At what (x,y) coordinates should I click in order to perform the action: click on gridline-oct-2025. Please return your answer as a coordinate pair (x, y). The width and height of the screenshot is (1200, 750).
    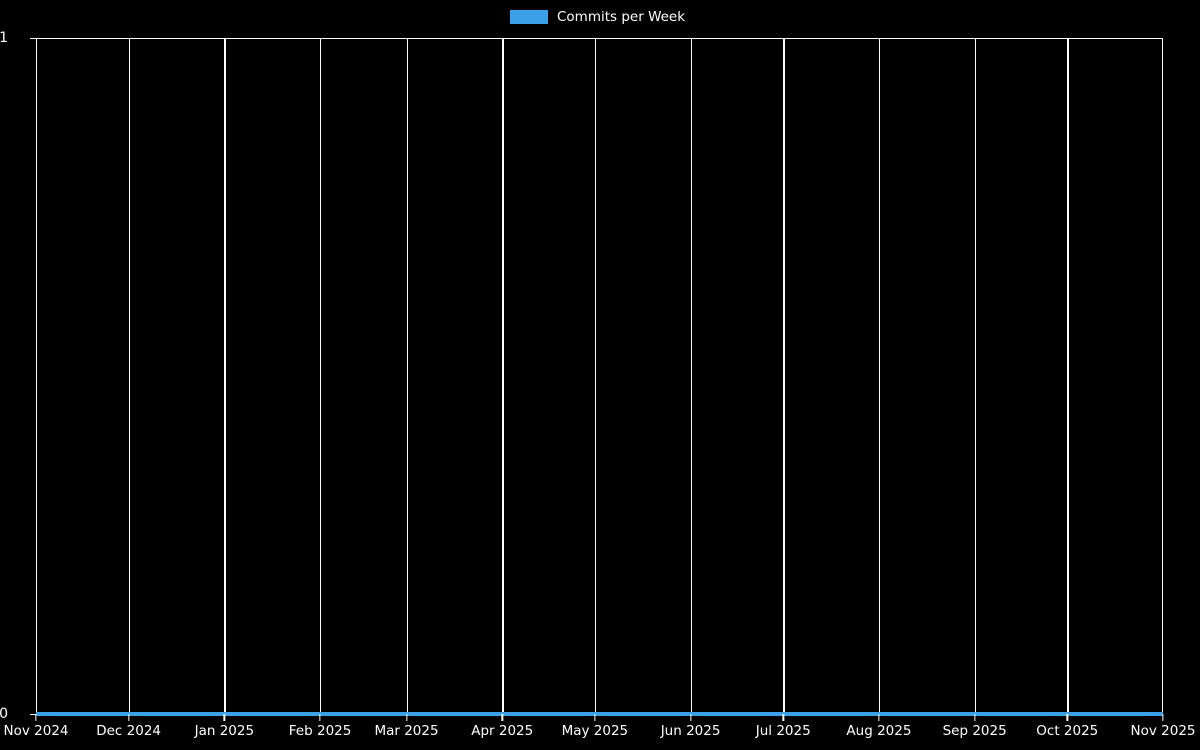
    Looking at the image, I should click on (1068, 376).